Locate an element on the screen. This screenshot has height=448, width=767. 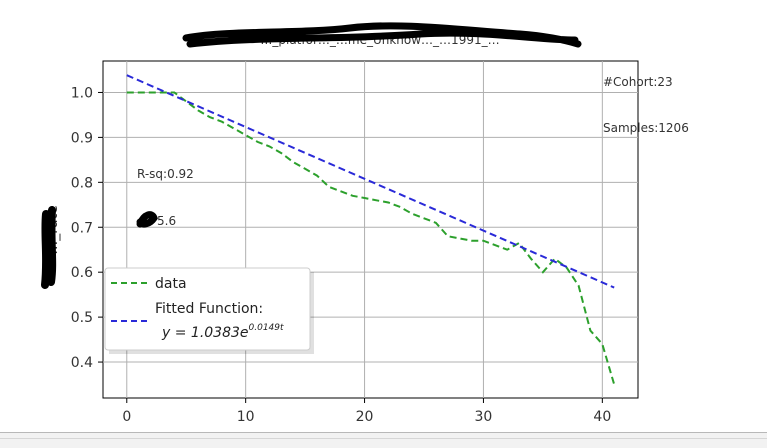
x-tick-label: 10 is located at coordinates (246, 417).